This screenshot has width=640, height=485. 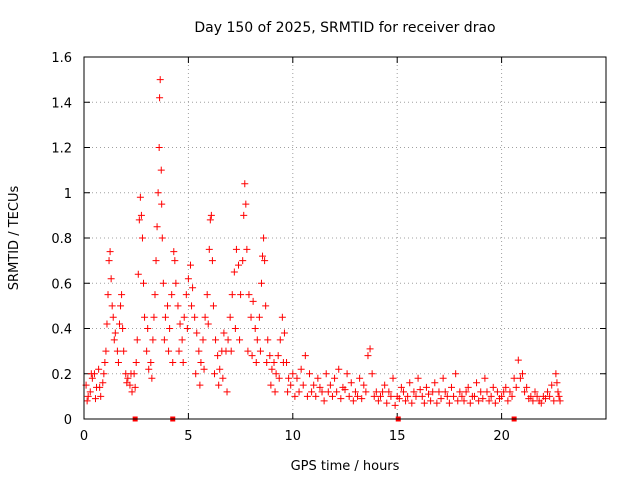 What do you see at coordinates (61, 330) in the screenshot?
I see `y-tick-label: 0.4` at bounding box center [61, 330].